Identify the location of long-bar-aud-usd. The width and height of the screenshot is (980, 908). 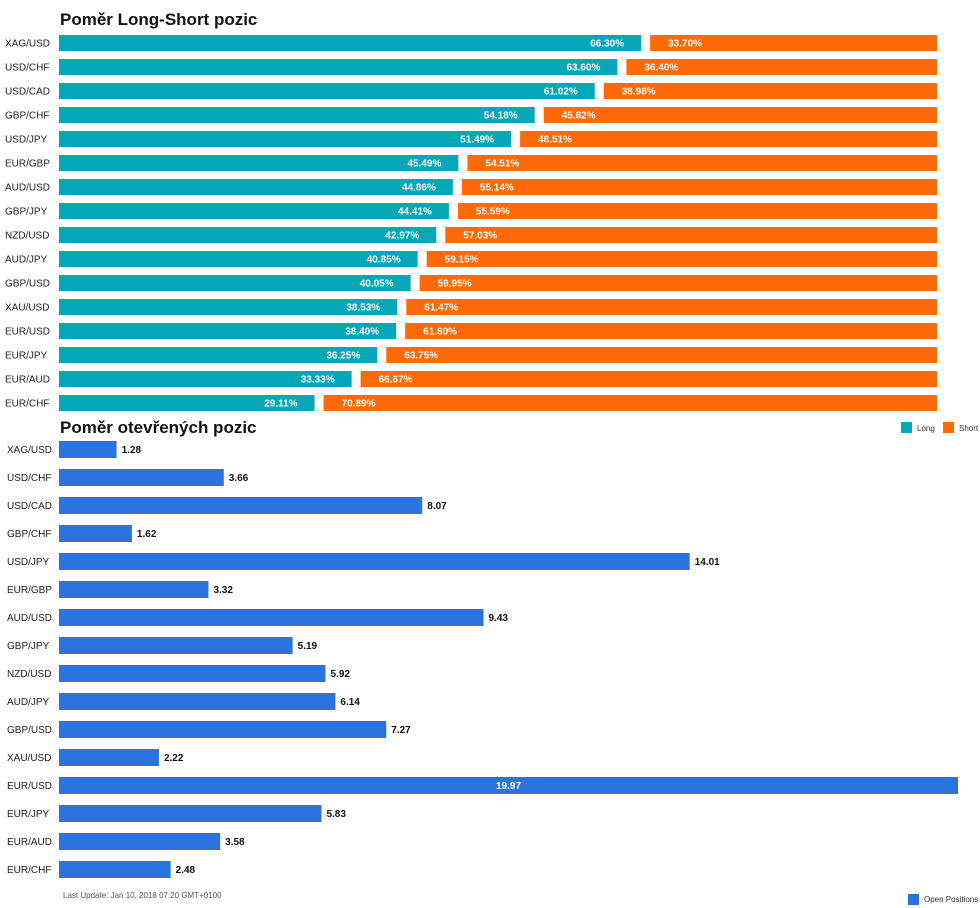
(256, 187).